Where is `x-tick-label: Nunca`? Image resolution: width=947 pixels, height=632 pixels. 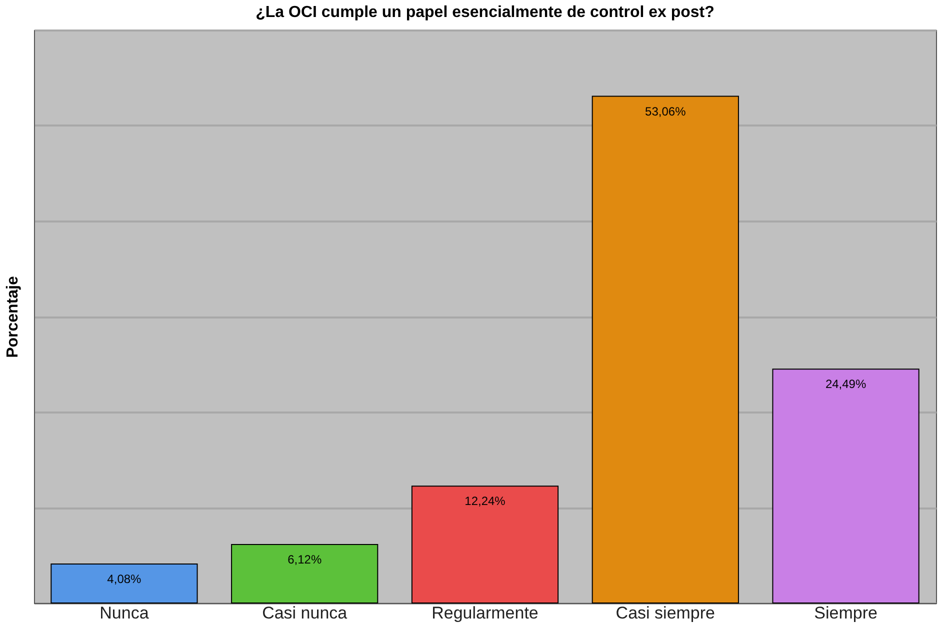
x-tick-label: Nunca is located at coordinates (125, 613).